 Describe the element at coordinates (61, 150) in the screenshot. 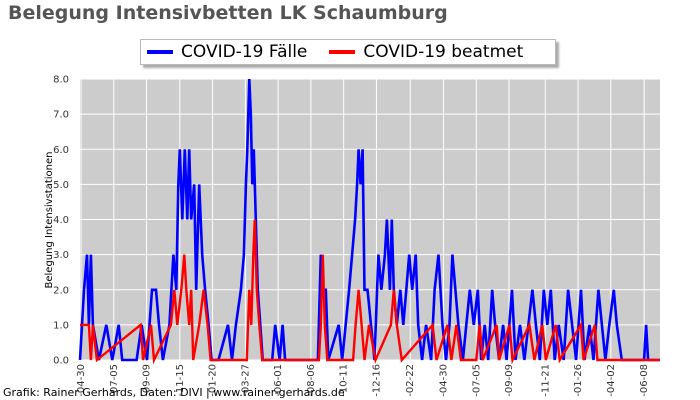

I see `y-tick-label: 6.0` at that location.